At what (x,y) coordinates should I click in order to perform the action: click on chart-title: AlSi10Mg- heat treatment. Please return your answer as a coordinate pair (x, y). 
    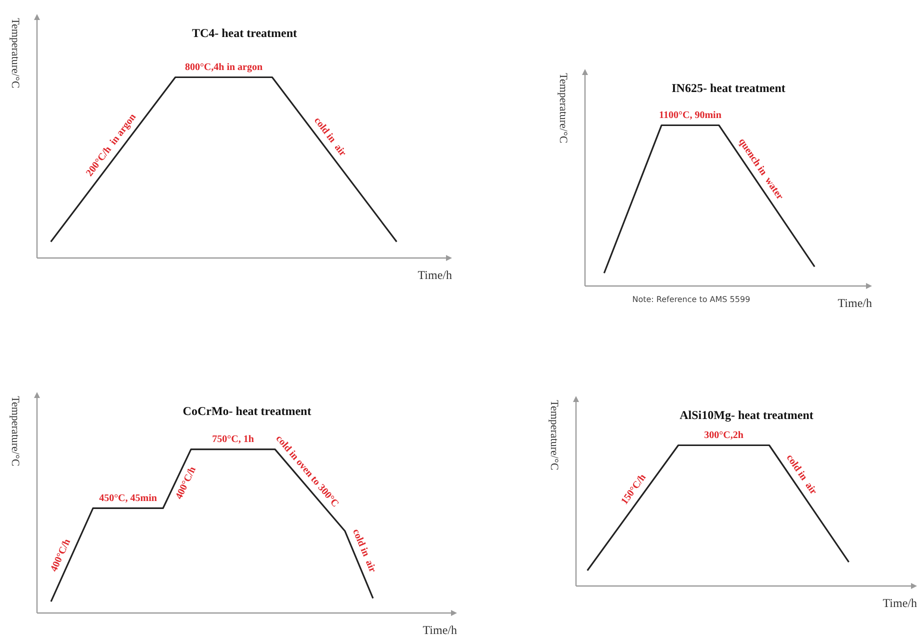
    Looking at the image, I should click on (747, 415).